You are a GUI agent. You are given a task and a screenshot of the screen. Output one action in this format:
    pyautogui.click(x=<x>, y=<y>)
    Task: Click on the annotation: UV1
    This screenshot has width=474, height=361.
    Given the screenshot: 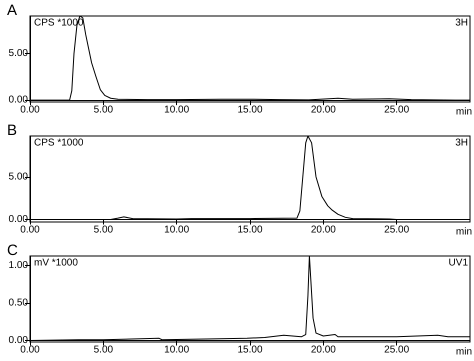 What is the action you would take?
    pyautogui.click(x=458, y=263)
    